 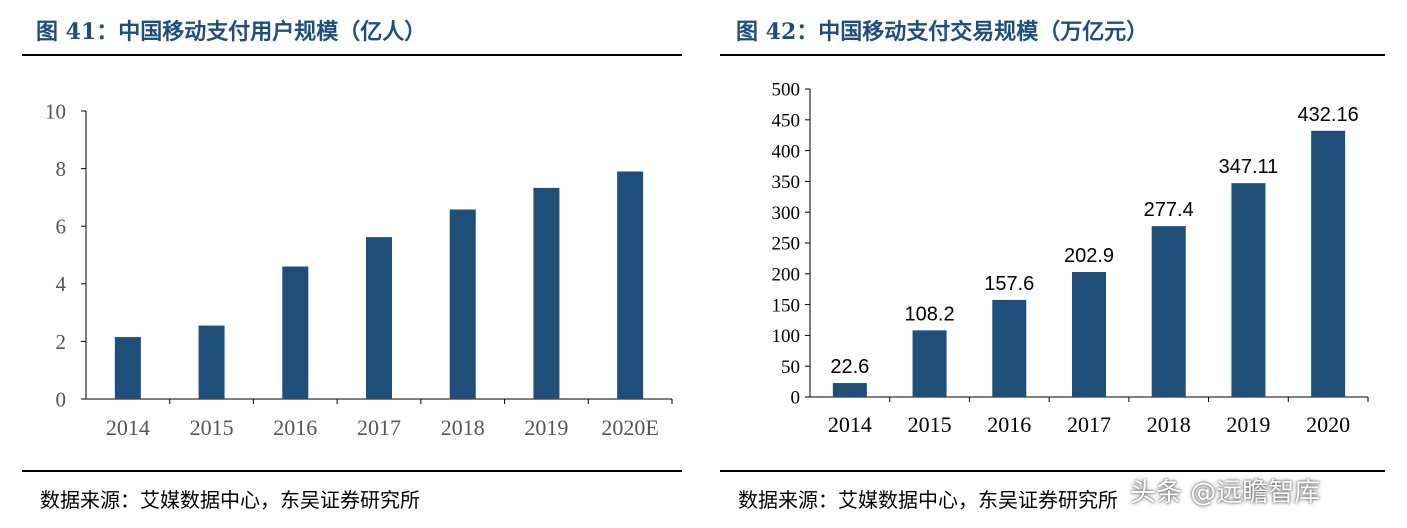 What do you see at coordinates (1328, 115) in the screenshot?
I see `data-label: 432.16` at bounding box center [1328, 115].